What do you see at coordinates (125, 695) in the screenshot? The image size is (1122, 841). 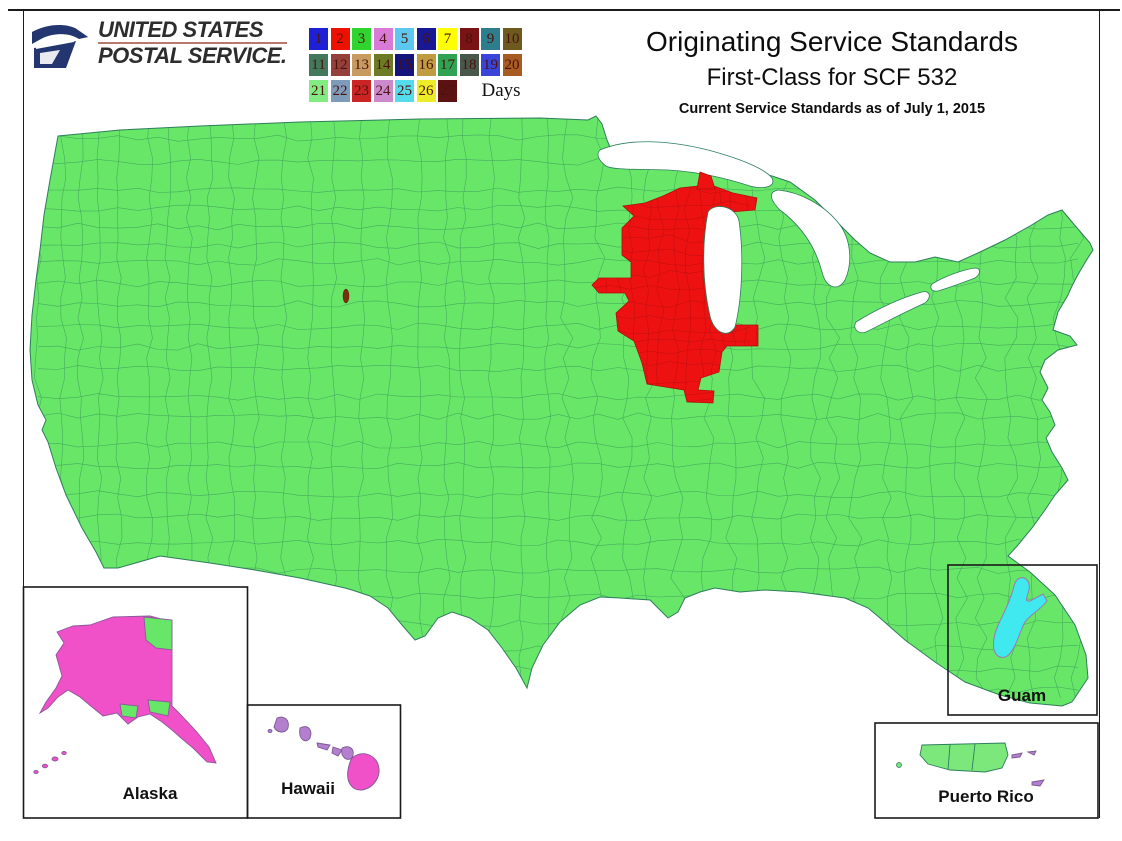 I see `alaska-shape` at bounding box center [125, 695].